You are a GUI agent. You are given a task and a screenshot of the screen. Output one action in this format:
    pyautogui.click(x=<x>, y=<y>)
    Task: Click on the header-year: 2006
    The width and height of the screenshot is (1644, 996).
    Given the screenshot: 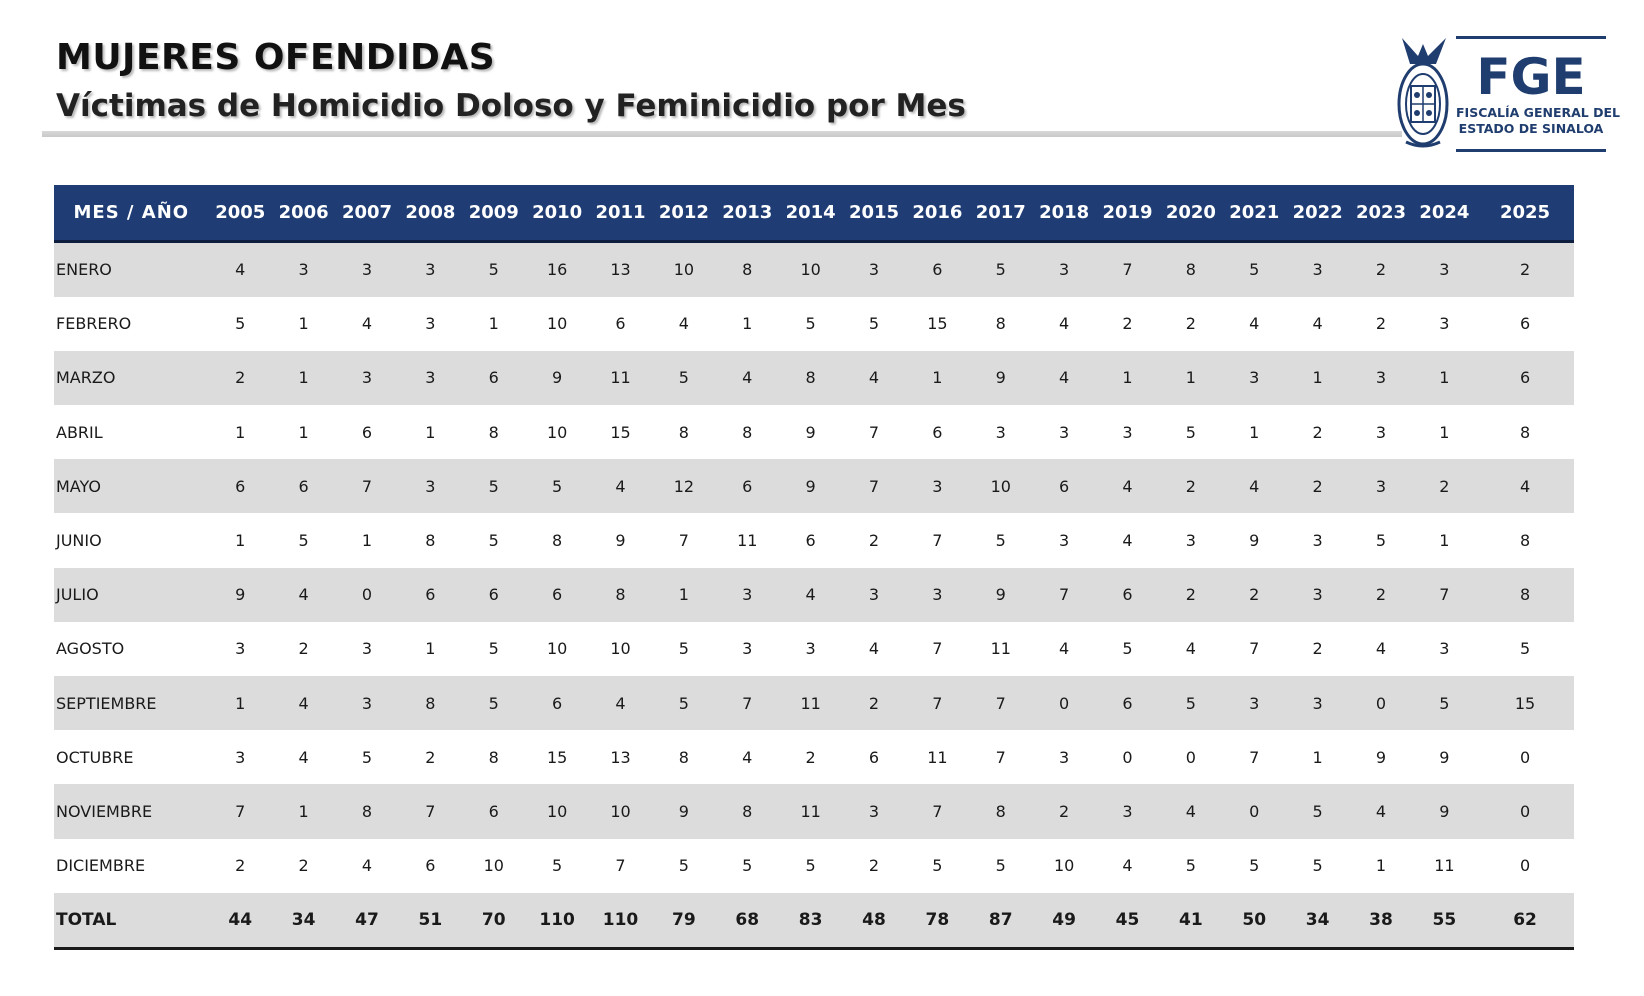 What is the action you would take?
    pyautogui.click(x=303, y=214)
    